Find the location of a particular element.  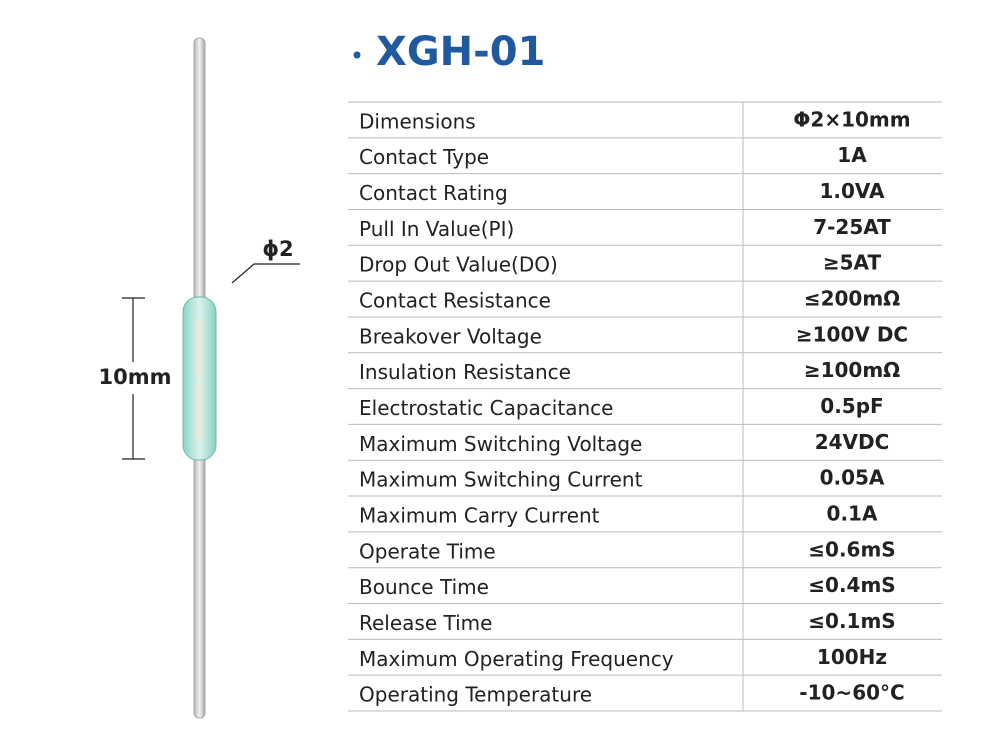

spec-label: Pull In Value(PI) is located at coordinates (436, 229).